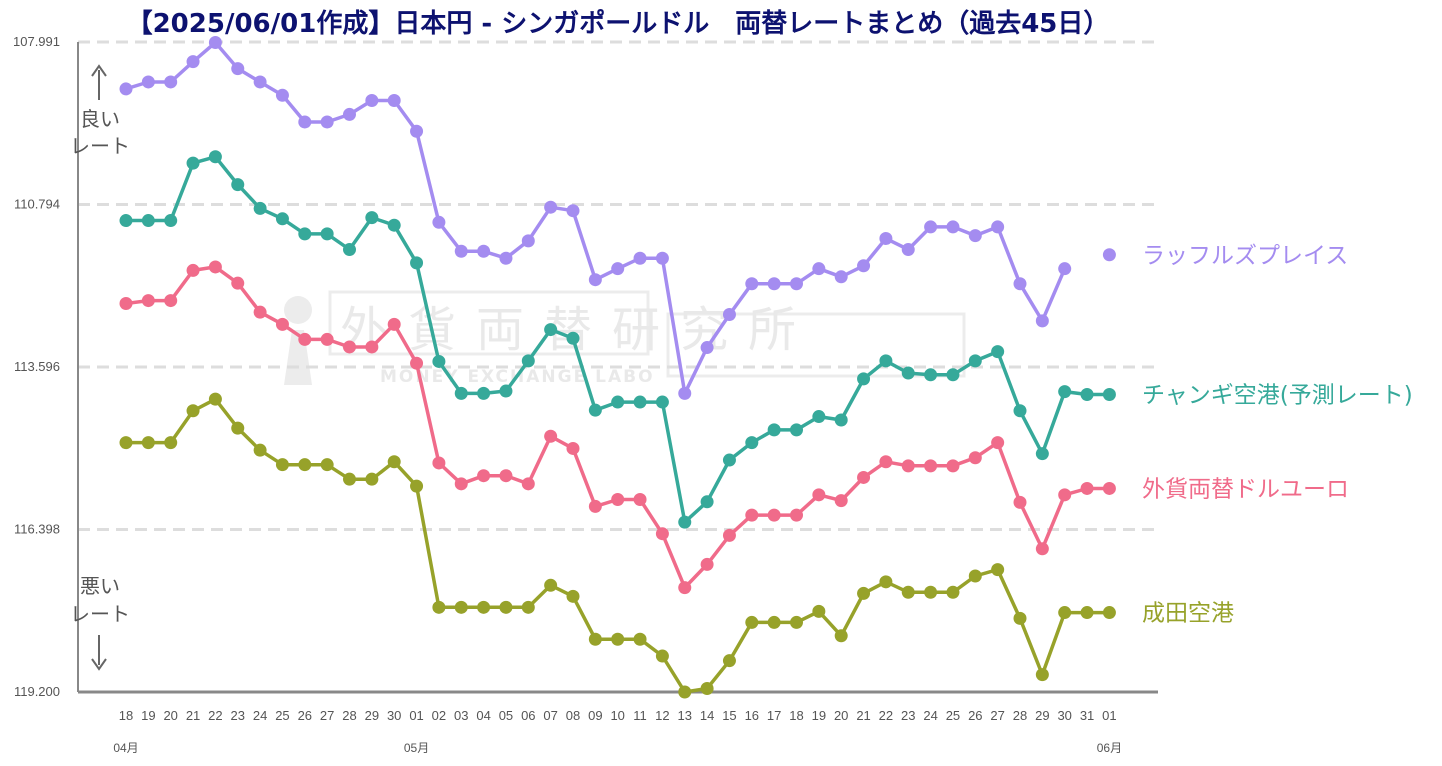 The image size is (1442, 766). What do you see at coordinates (215, 715) in the screenshot?
I see `x-tick-label: 22` at bounding box center [215, 715].